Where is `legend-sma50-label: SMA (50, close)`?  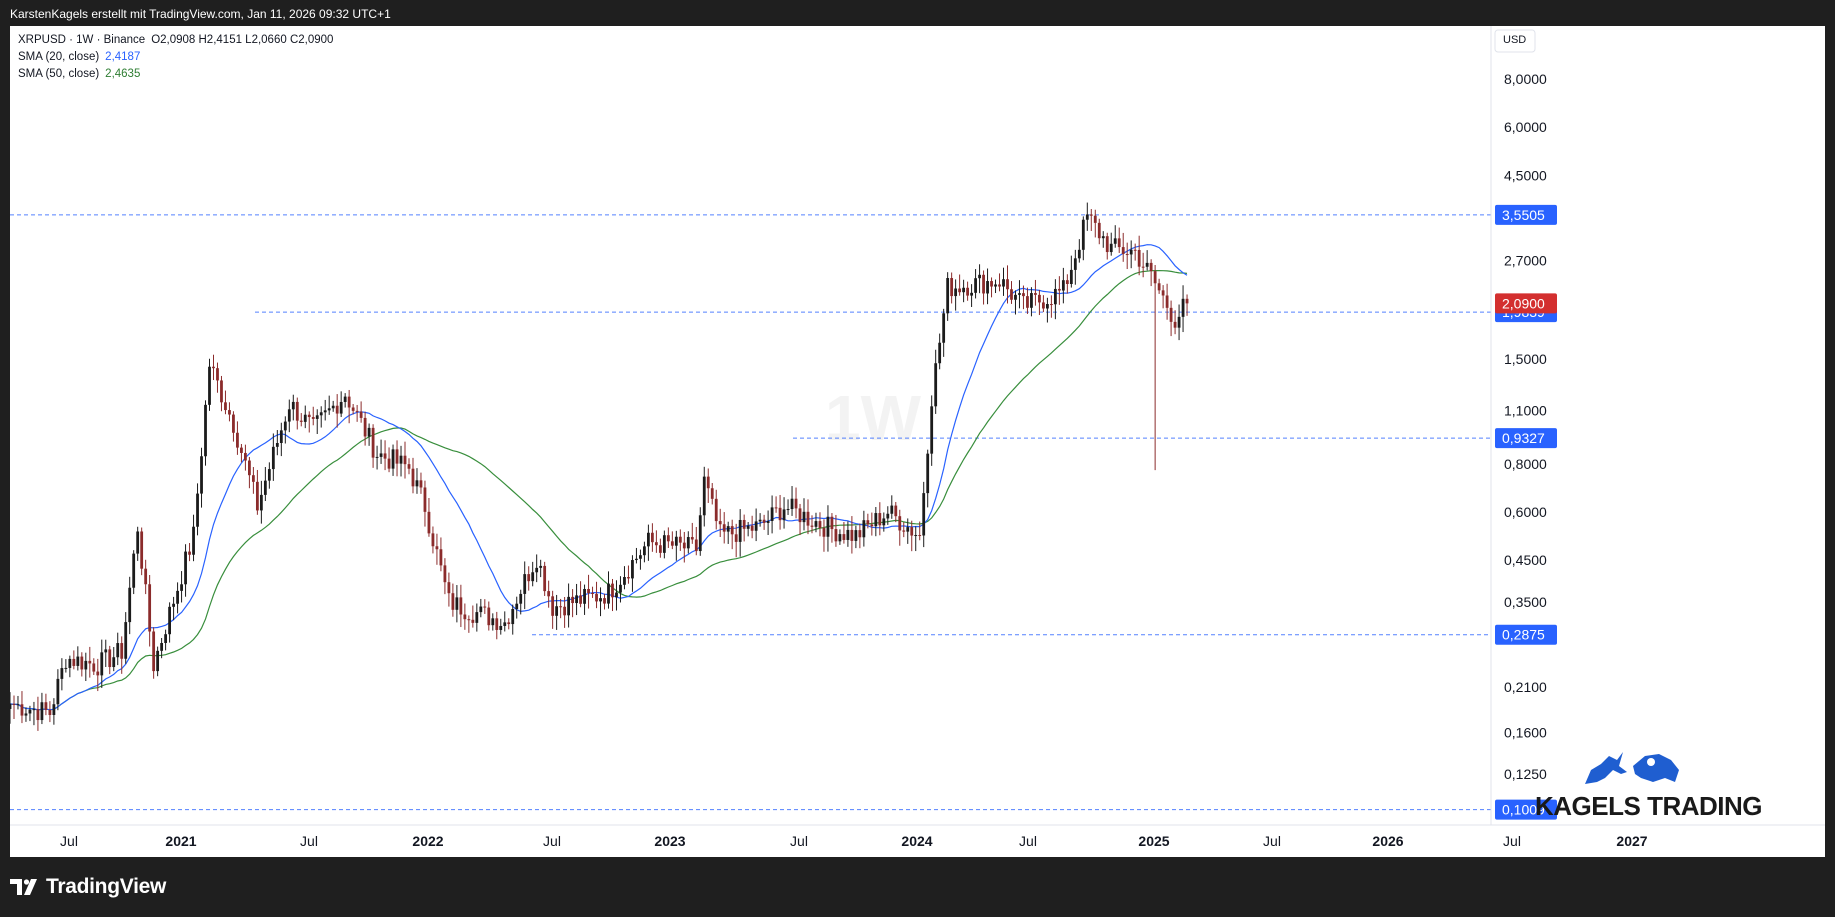
legend-sma50-label: SMA (50, close) is located at coordinates (59, 74).